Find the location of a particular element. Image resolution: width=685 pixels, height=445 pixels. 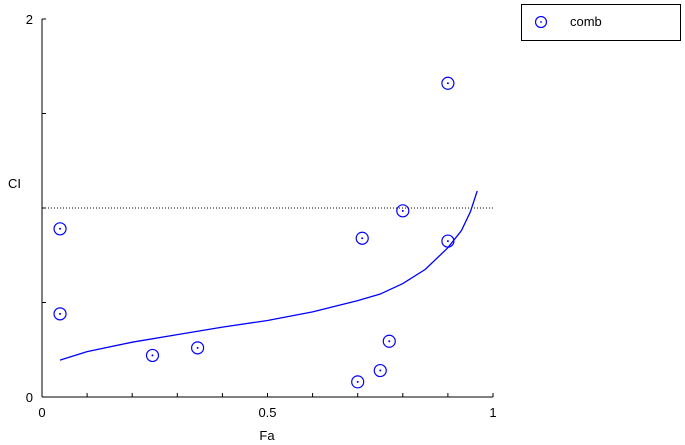

y-tick-label: 2 is located at coordinates (29, 19).